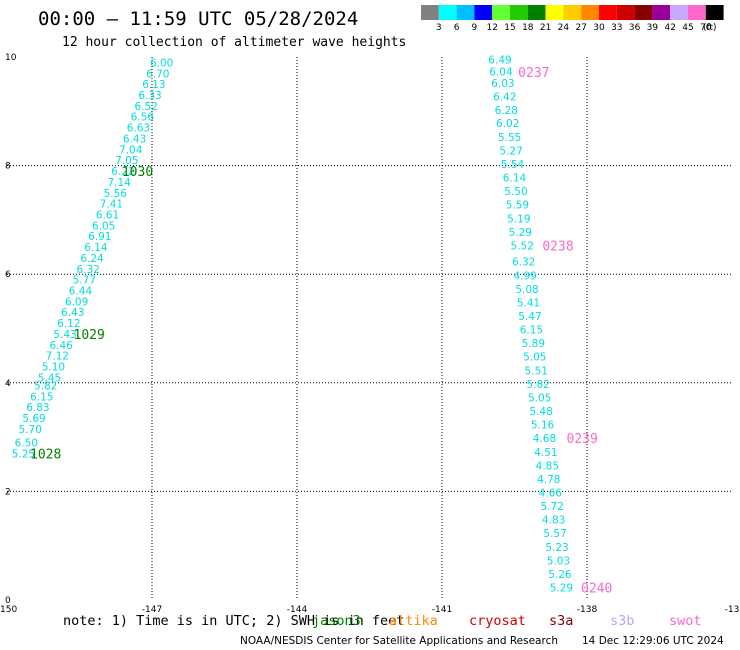 This screenshot has width=740, height=650. I want to click on wave-height-label: 5.23, so click(556, 548).